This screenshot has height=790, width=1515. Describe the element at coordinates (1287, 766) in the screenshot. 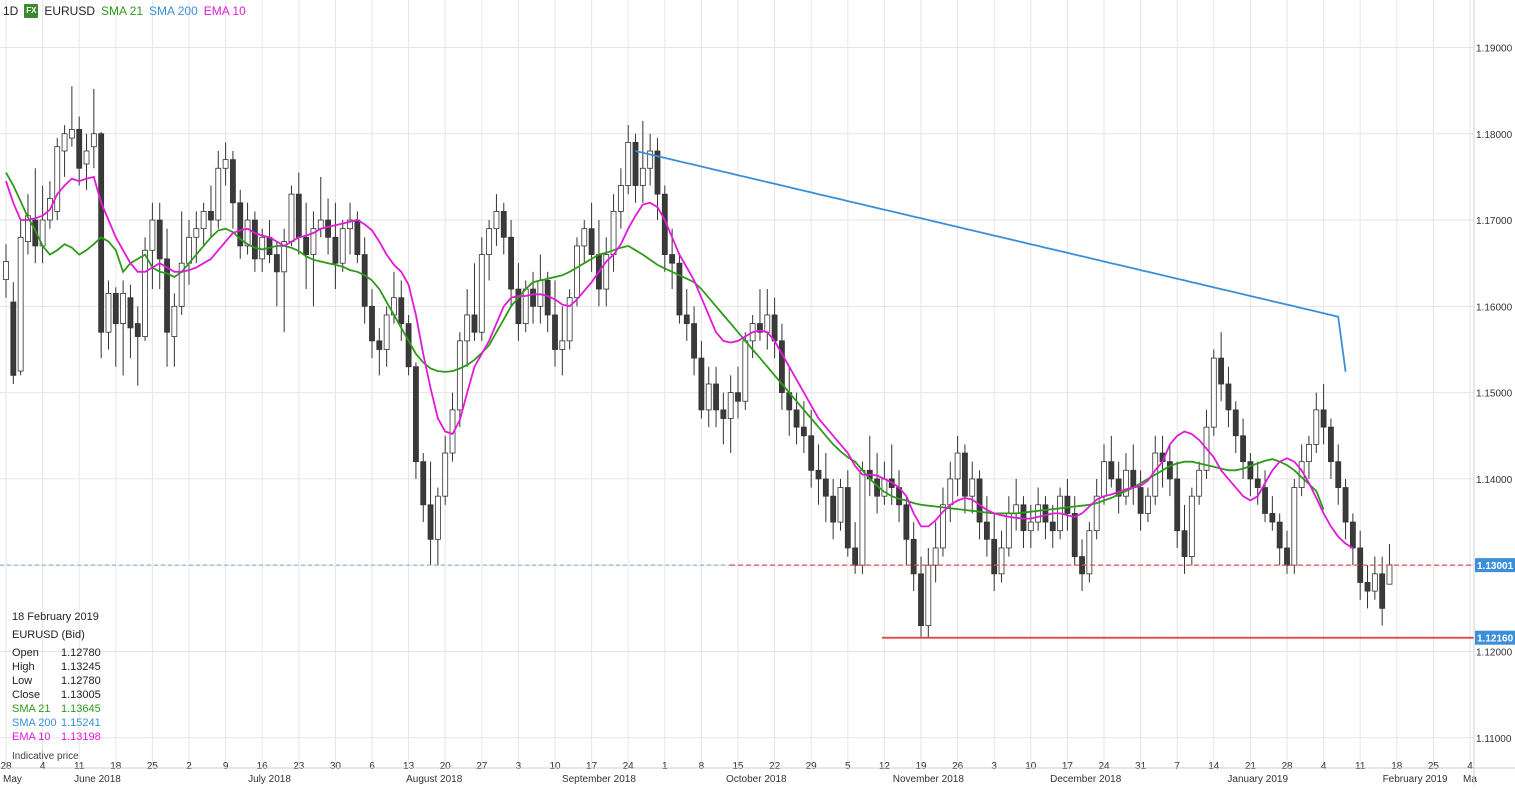

I see `x-tick-label: 28` at that location.